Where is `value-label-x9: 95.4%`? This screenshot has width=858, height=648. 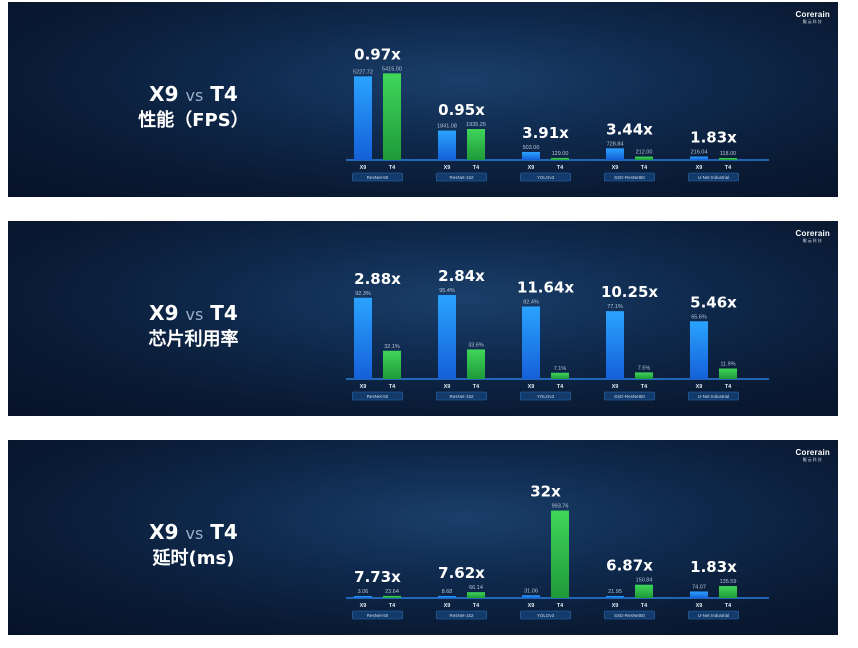 value-label-x9: 95.4% is located at coordinates (447, 291).